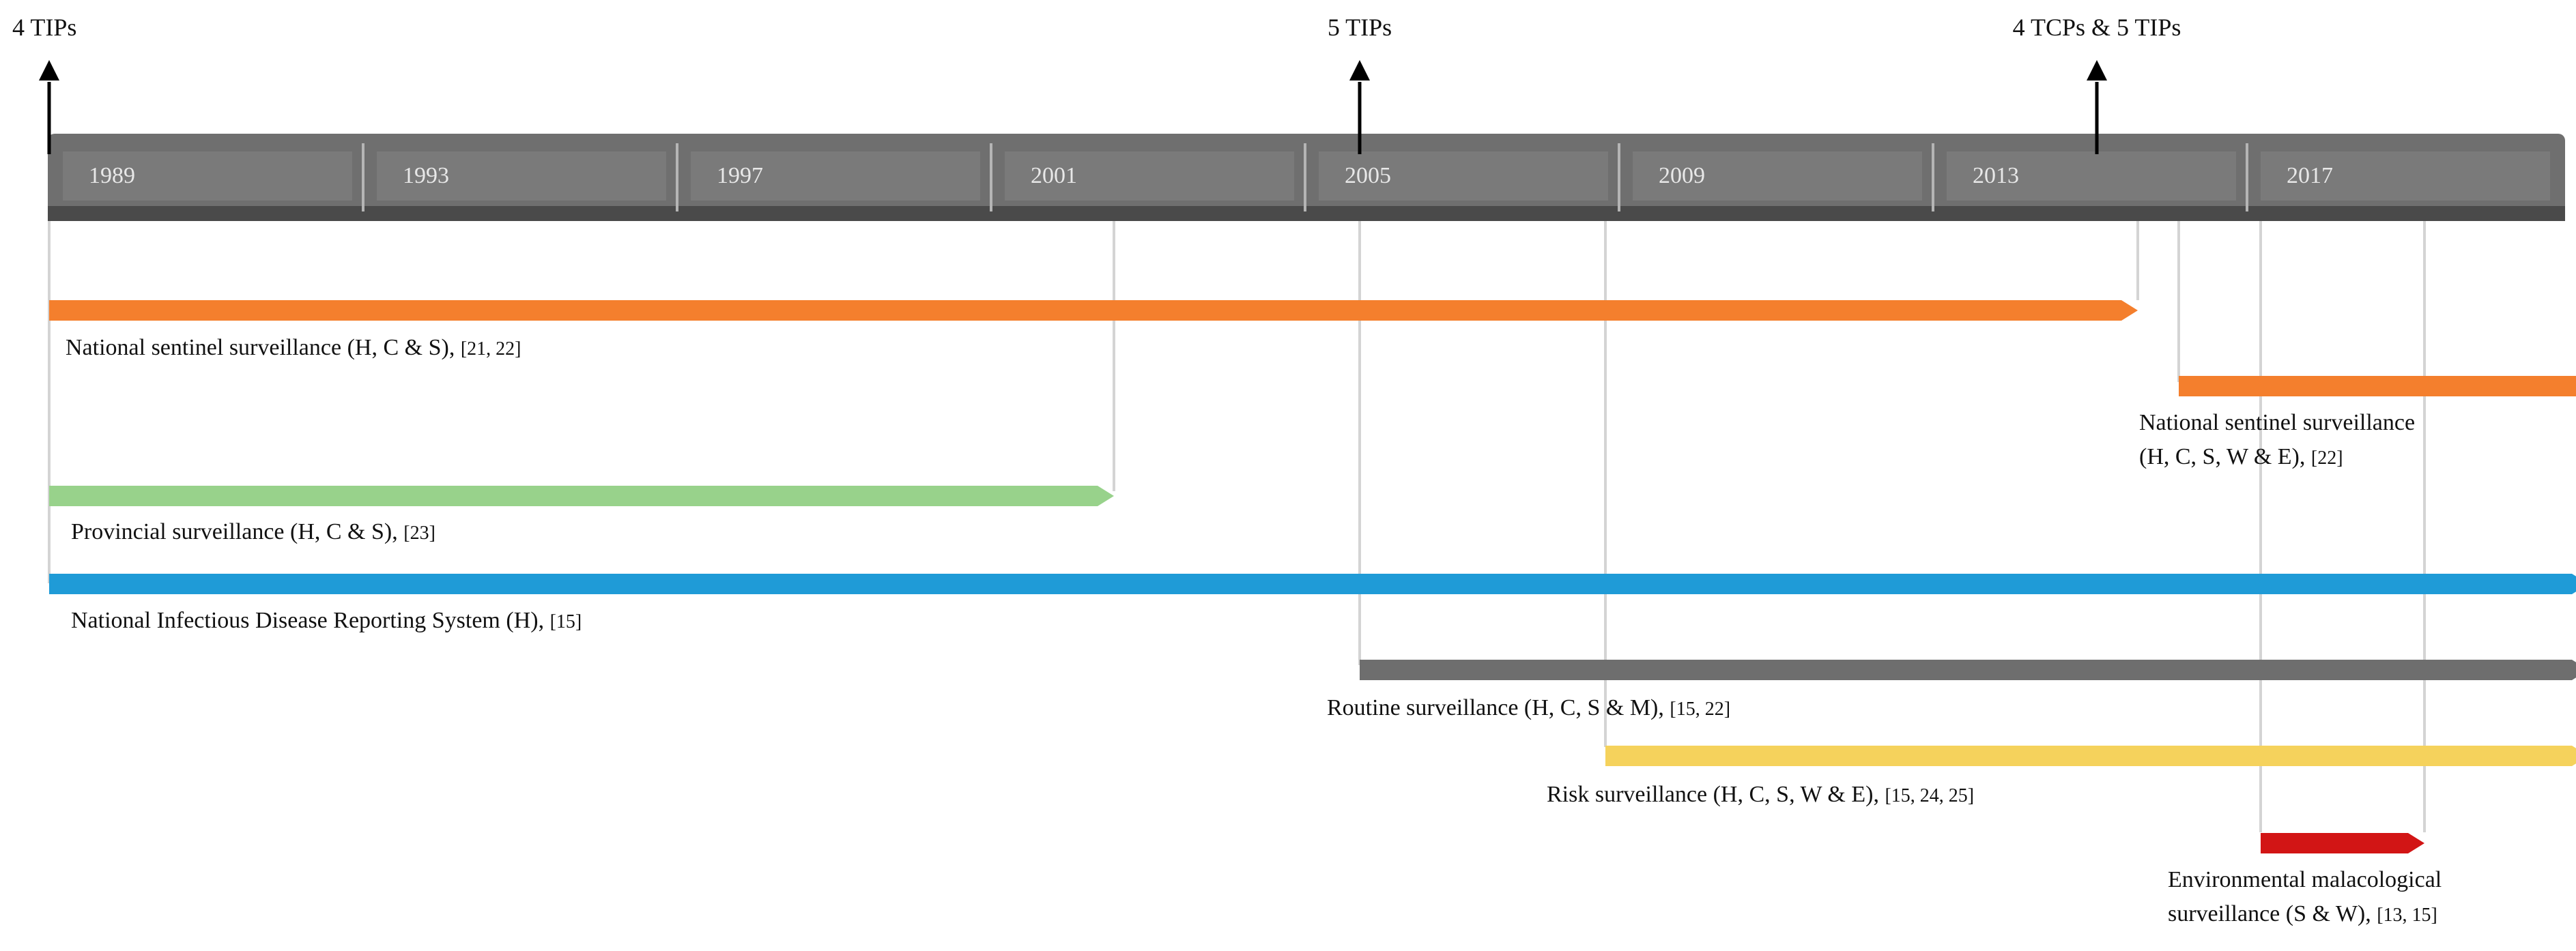 Image resolution: width=2576 pixels, height=951 pixels. What do you see at coordinates (521, 176) in the screenshot?
I see `year-segment-1993` at bounding box center [521, 176].